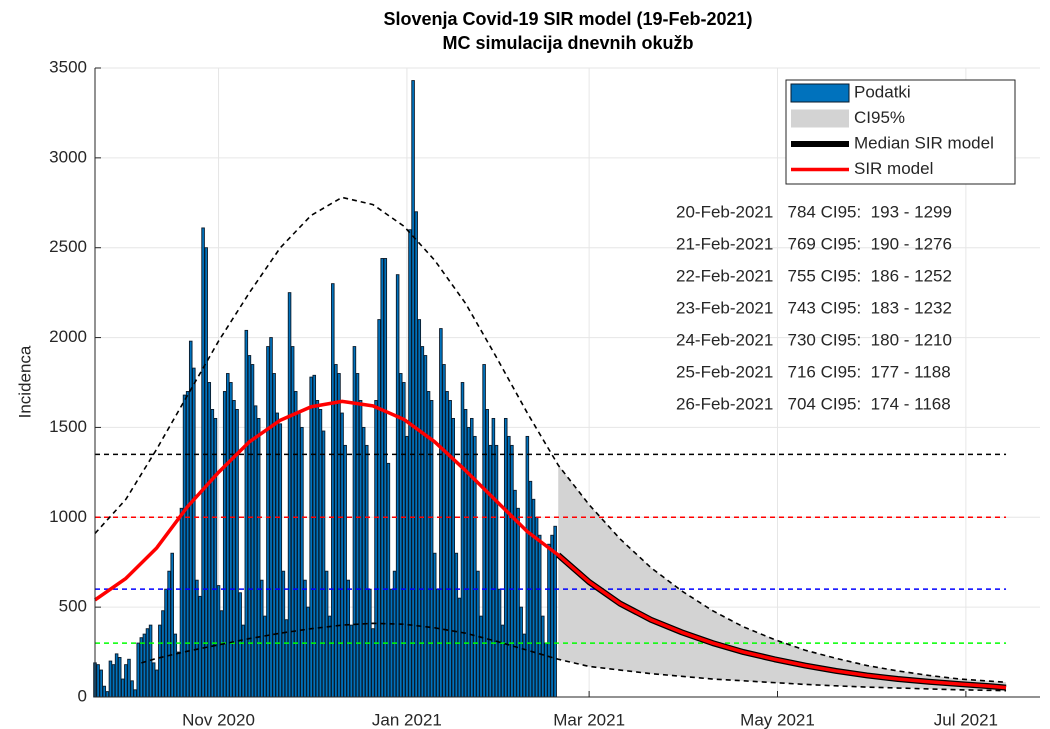 The image size is (1050, 729). I want to click on x-tick-label: Jul 2021, so click(966, 719).